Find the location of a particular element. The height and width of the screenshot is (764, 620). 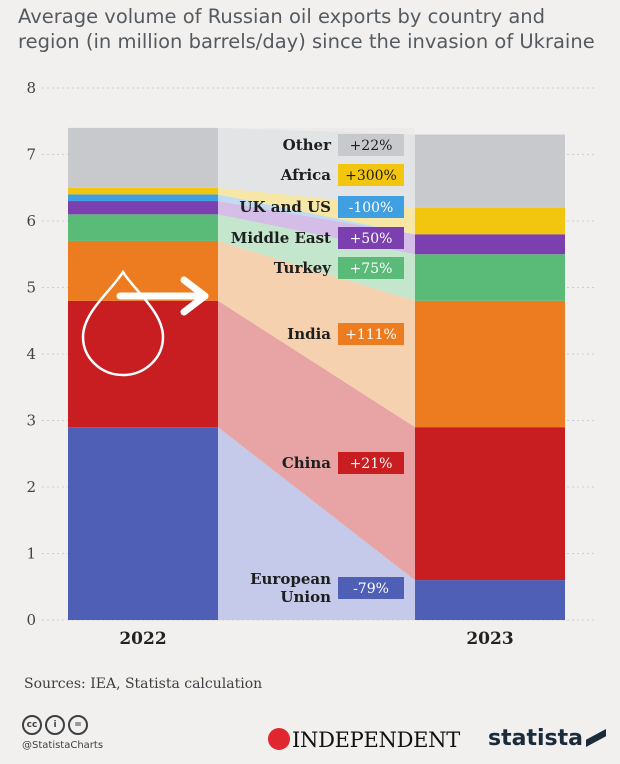

no-derivatives-icon: = is located at coordinates (78, 725).